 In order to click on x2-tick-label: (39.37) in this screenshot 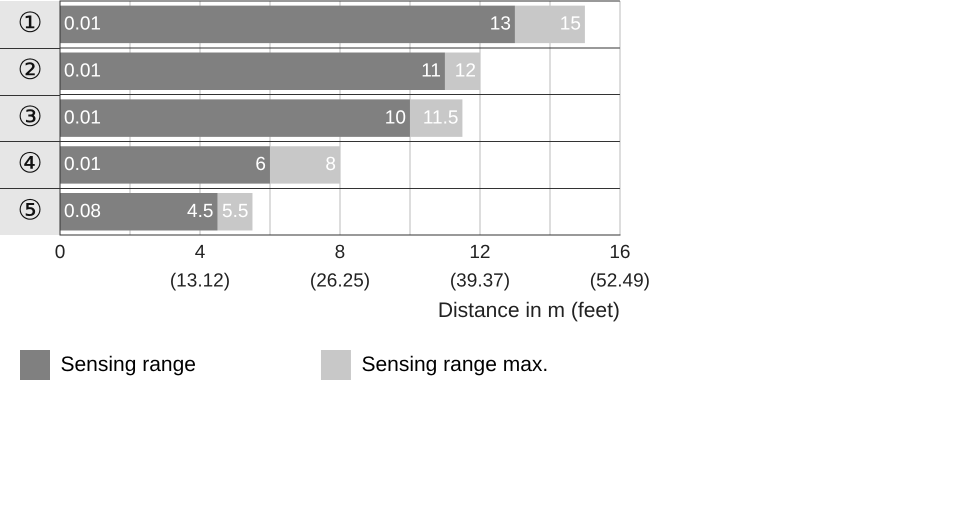, I will do `click(480, 281)`.